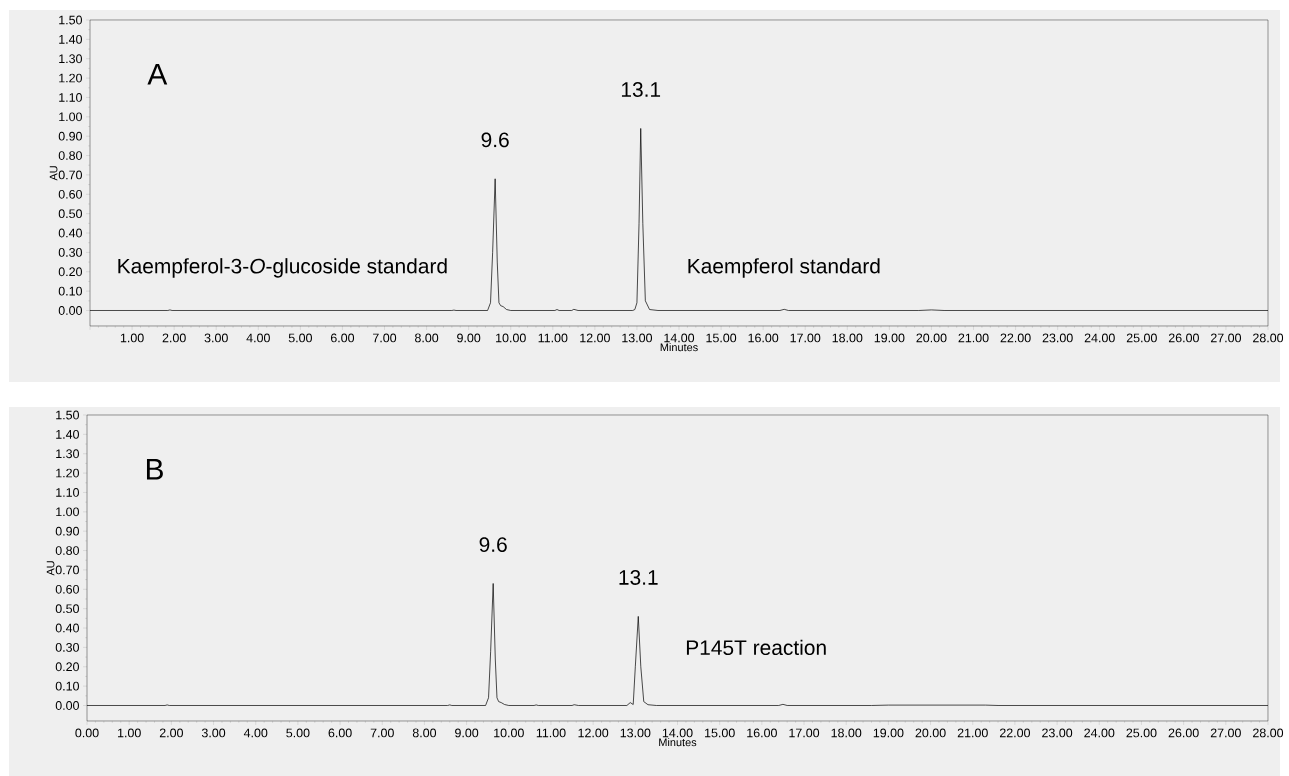 The height and width of the screenshot is (776, 1289). Describe the element at coordinates (157, 74) in the screenshot. I see `annotation: A` at that location.